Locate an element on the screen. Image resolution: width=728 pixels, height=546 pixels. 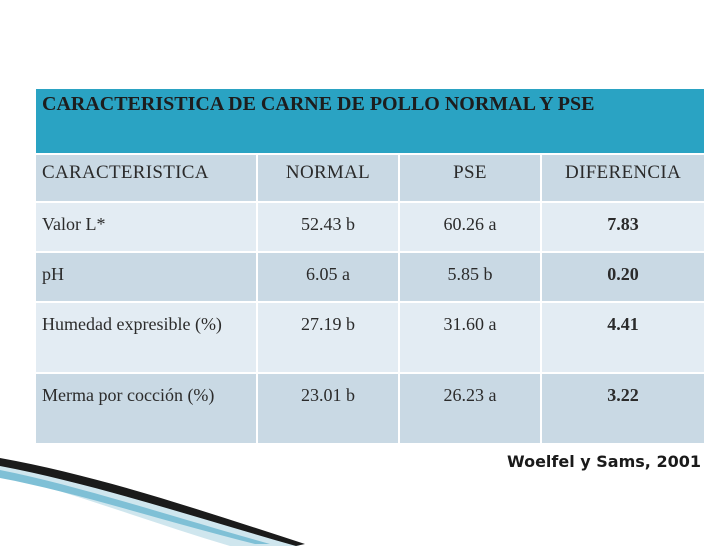
table-row: pH 6.05 a 5.85 b 0.20 is located at coordinates (370, 277).